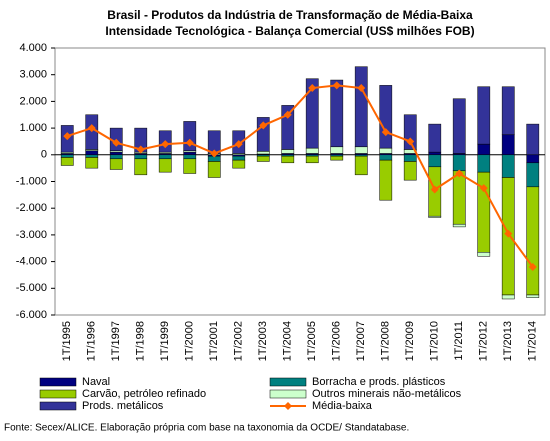 This screenshot has width=550, height=441. I want to click on legend-label: Carvão, petróleo refinado, so click(144, 394).